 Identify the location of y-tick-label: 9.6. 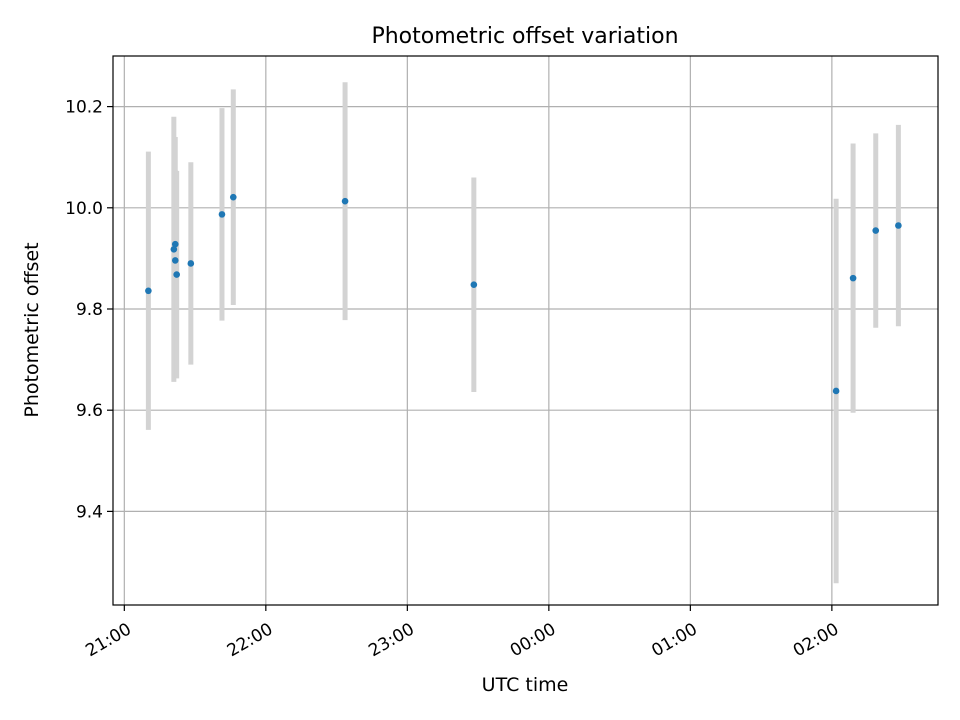
(89, 411).